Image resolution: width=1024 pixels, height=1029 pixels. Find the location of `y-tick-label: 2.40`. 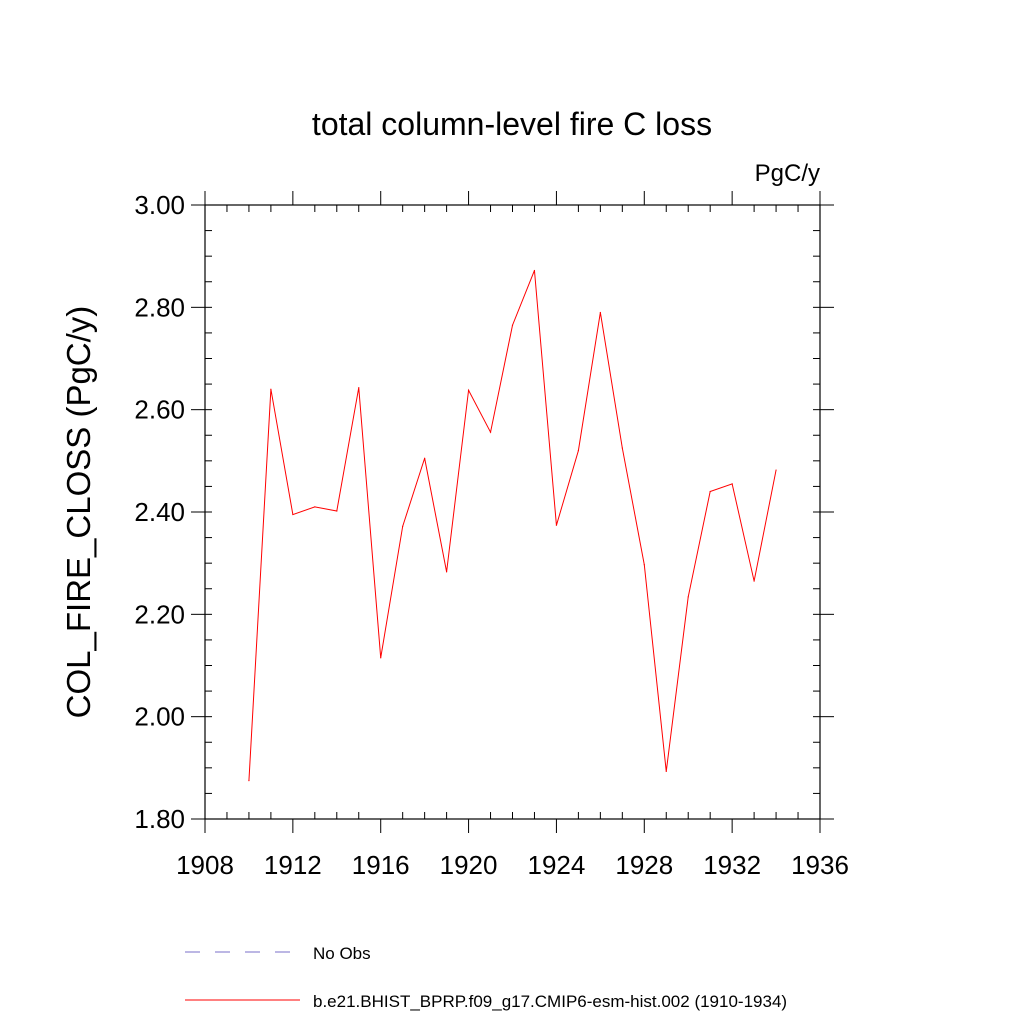

y-tick-label: 2.40 is located at coordinates (159, 512).